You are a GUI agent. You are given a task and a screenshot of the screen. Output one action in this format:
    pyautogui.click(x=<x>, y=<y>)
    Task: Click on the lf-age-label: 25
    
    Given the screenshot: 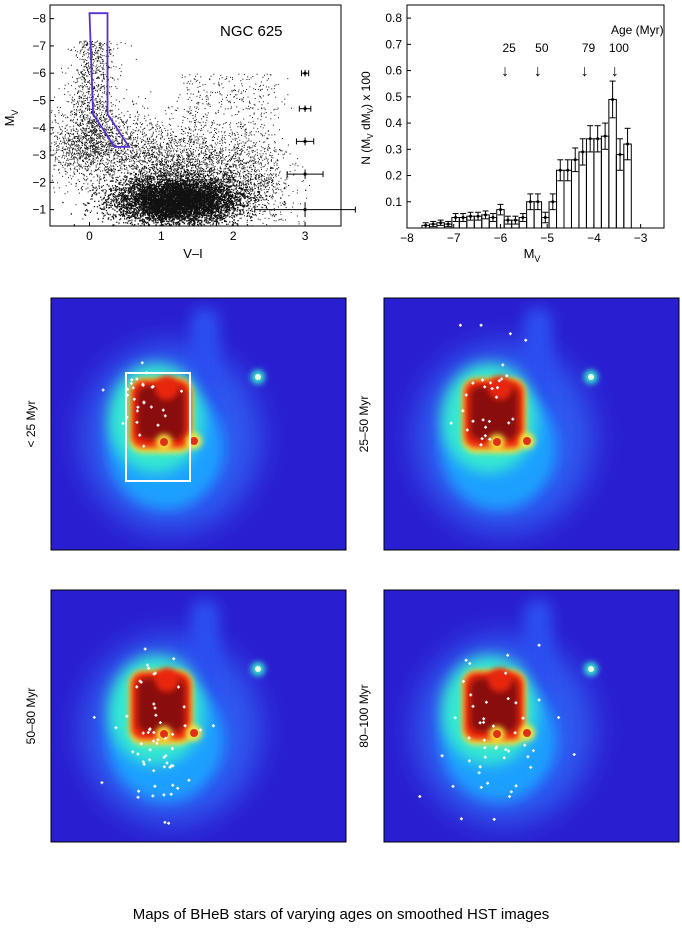 What is the action you would take?
    pyautogui.click(x=509, y=48)
    